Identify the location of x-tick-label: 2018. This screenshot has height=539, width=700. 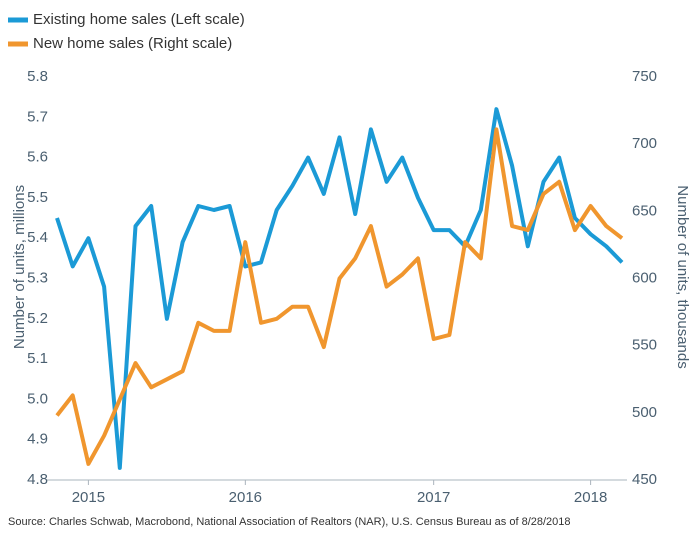
(590, 497).